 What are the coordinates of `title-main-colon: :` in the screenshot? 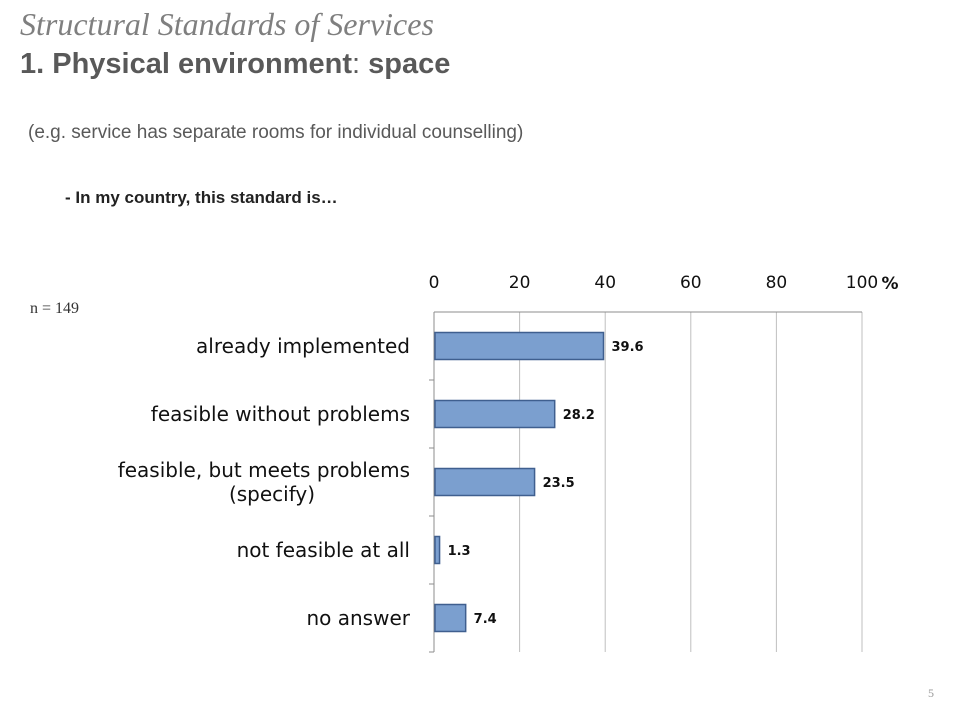 It's located at (356, 64).